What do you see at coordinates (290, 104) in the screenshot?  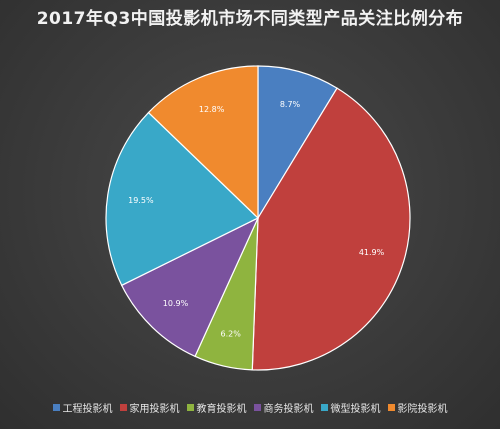 I see `slice-value-label-0: 8.7%` at bounding box center [290, 104].